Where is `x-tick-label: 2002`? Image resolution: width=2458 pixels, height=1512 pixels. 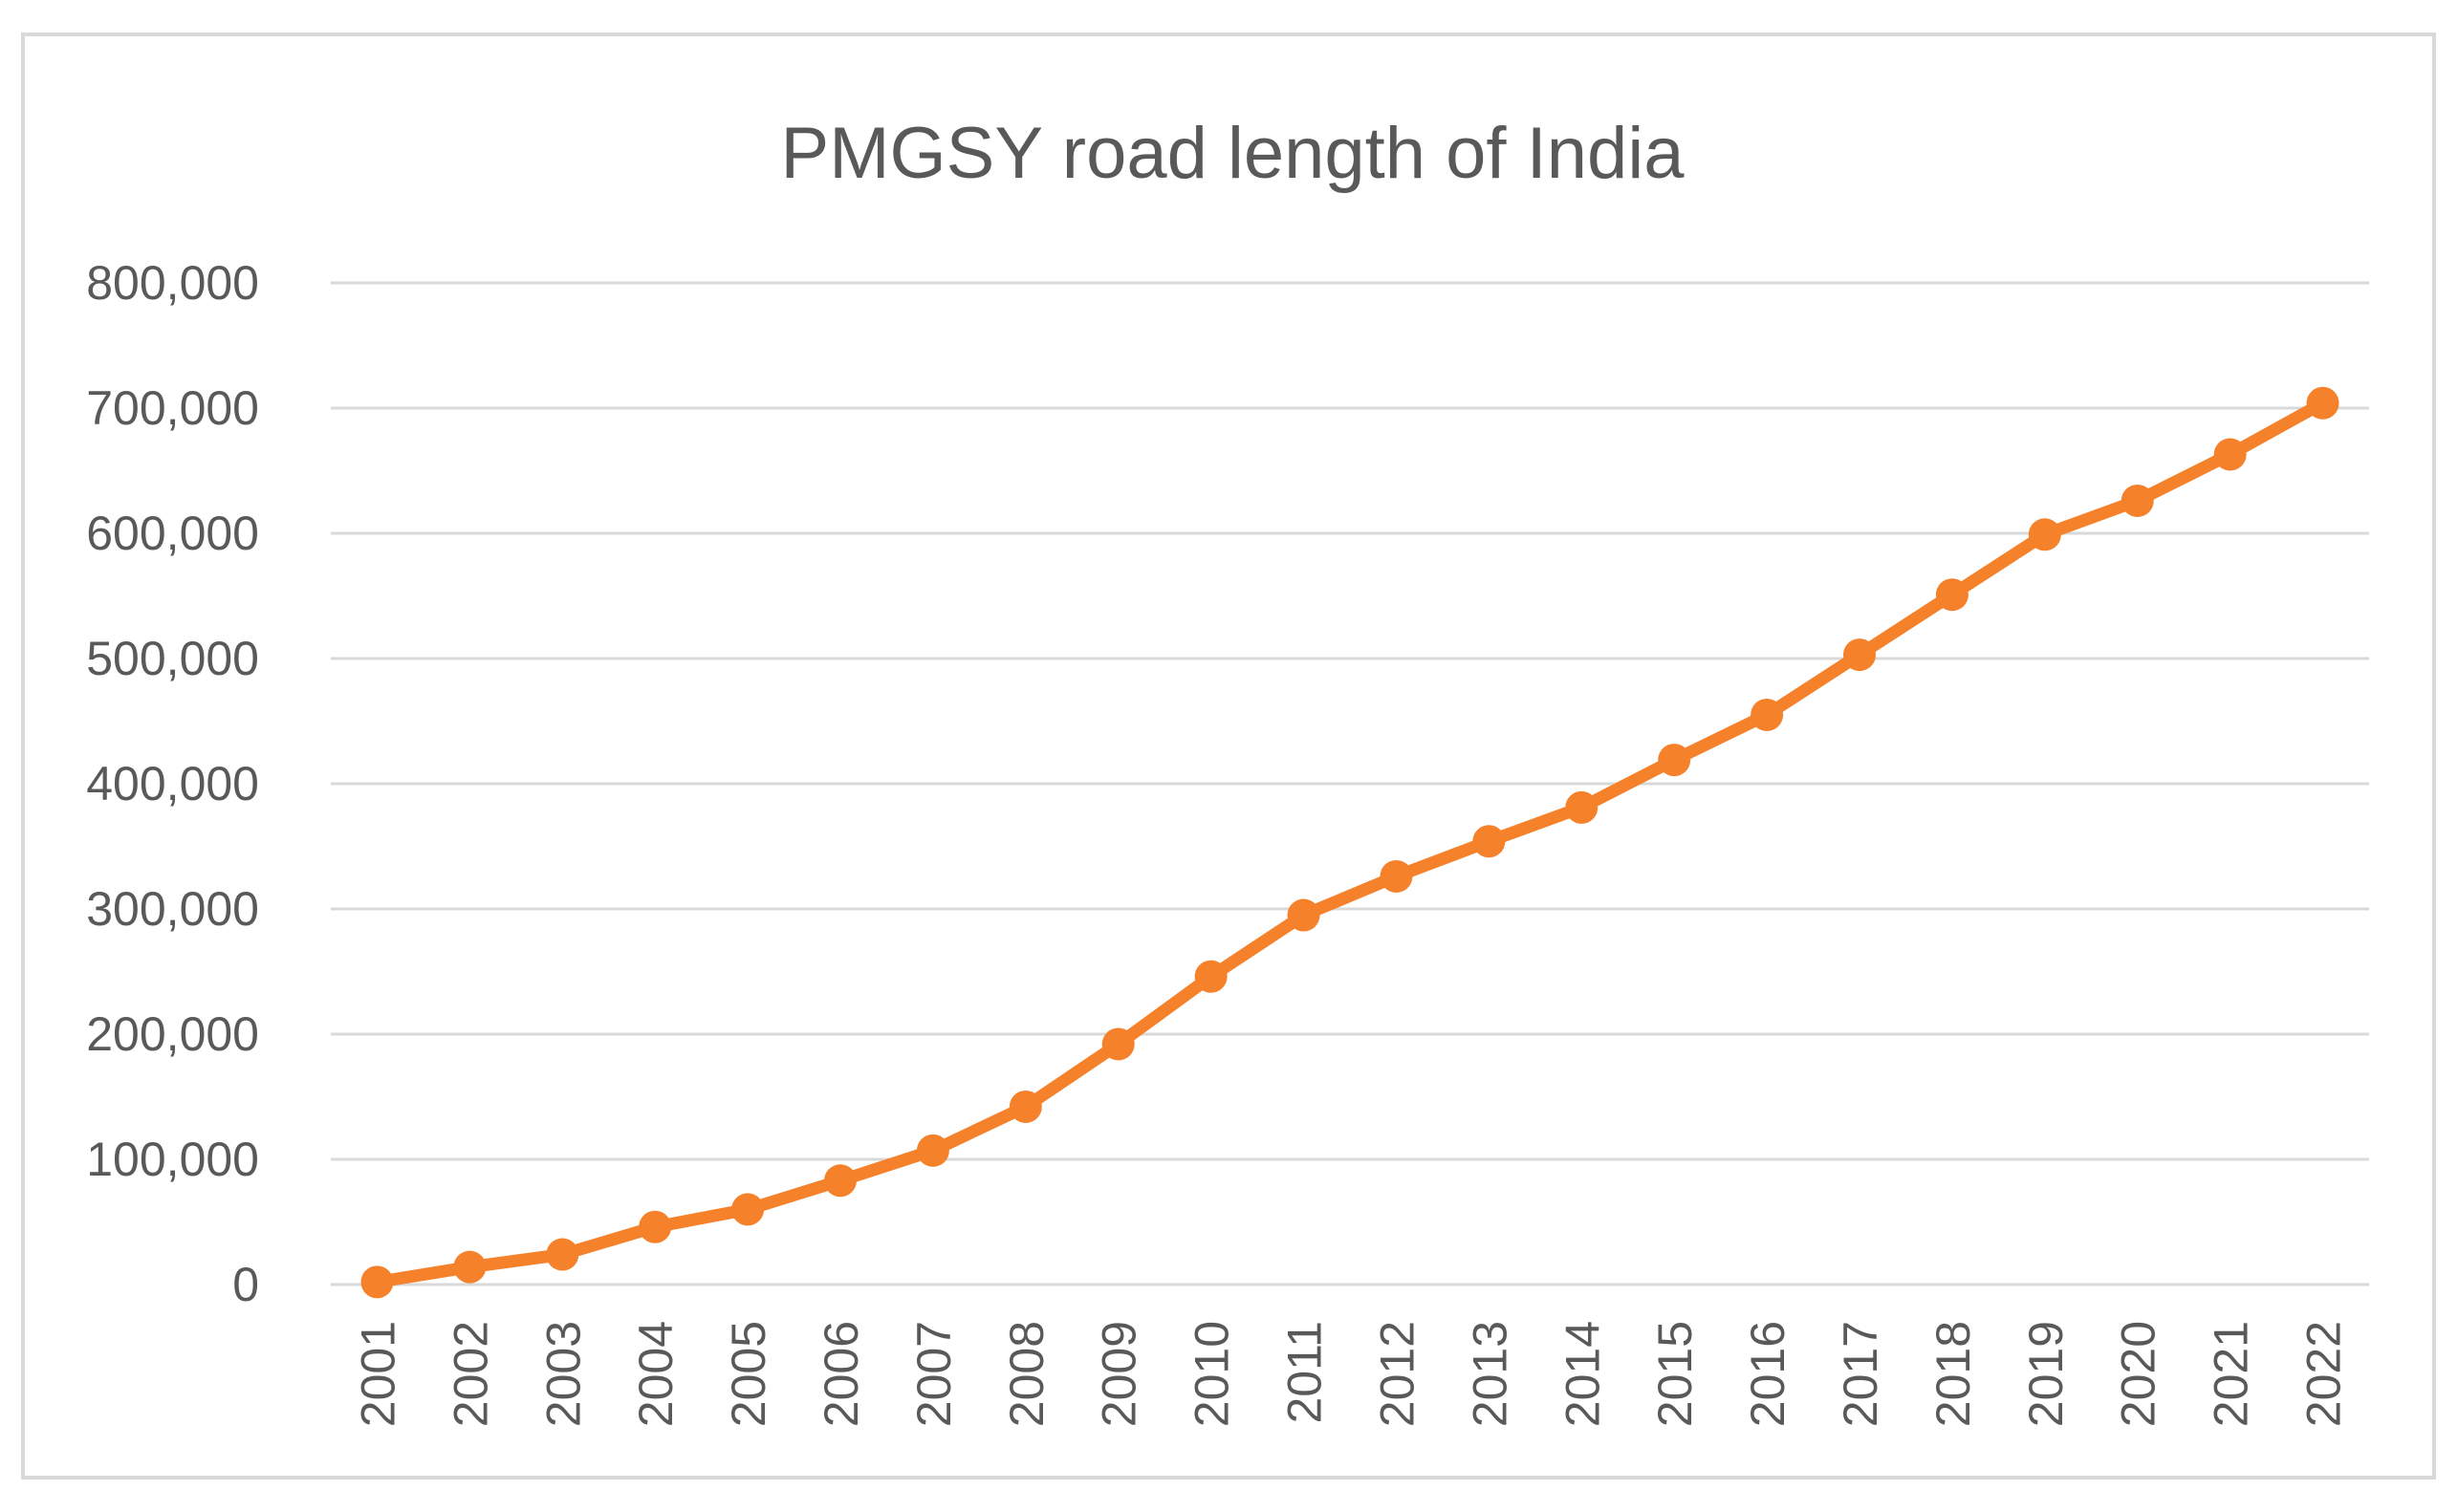
x-tick-label: 2002 is located at coordinates (471, 1374).